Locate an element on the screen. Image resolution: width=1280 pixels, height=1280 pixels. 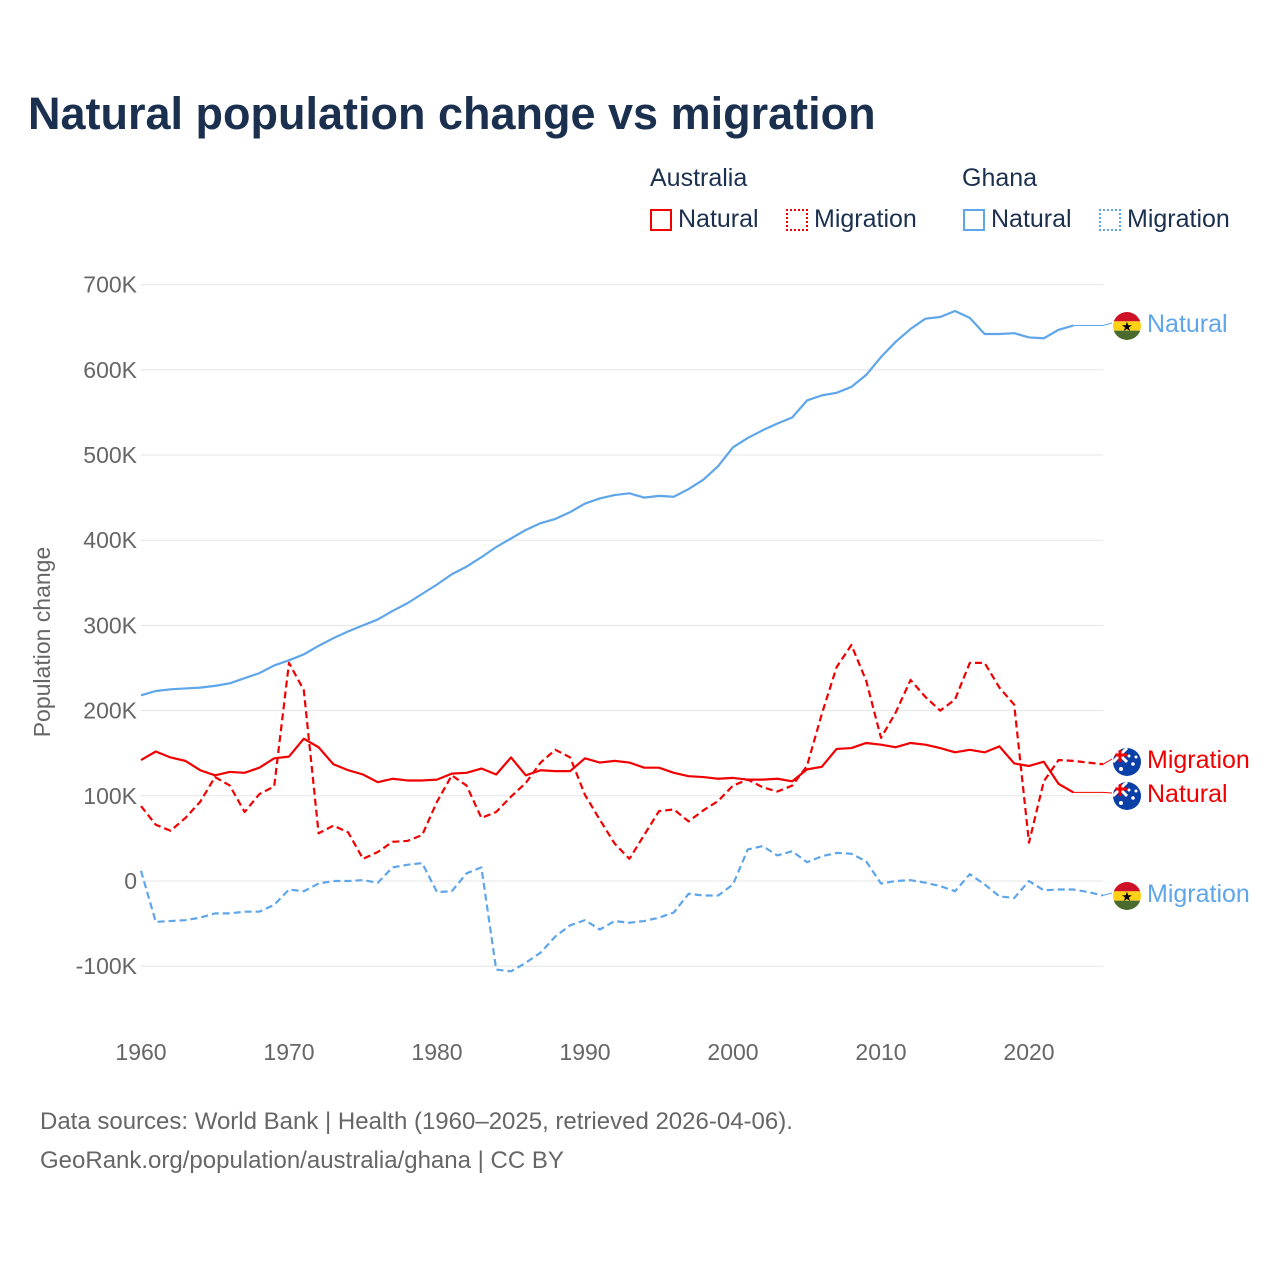
y-tick-label: -100K is located at coordinates (107, 966).